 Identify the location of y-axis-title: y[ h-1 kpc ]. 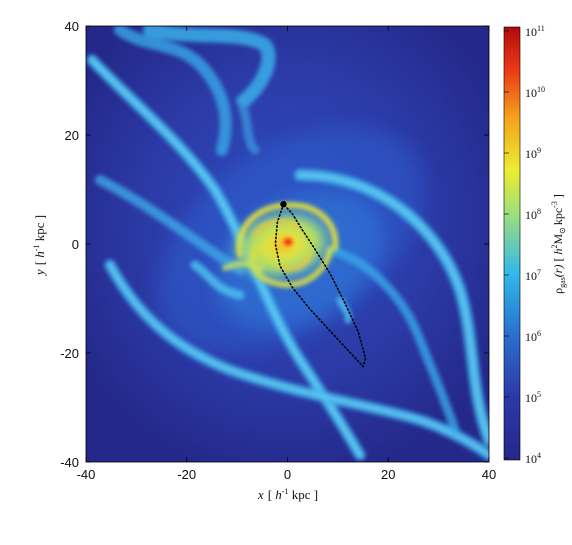
(39, 246).